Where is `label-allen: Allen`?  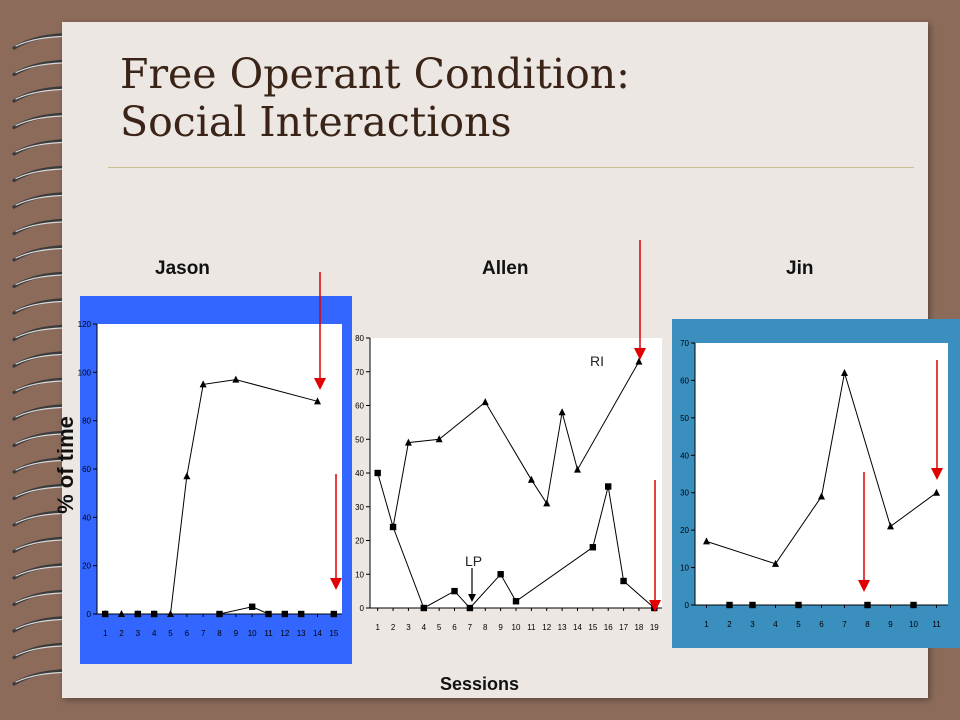 label-allen: Allen is located at coordinates (505, 268).